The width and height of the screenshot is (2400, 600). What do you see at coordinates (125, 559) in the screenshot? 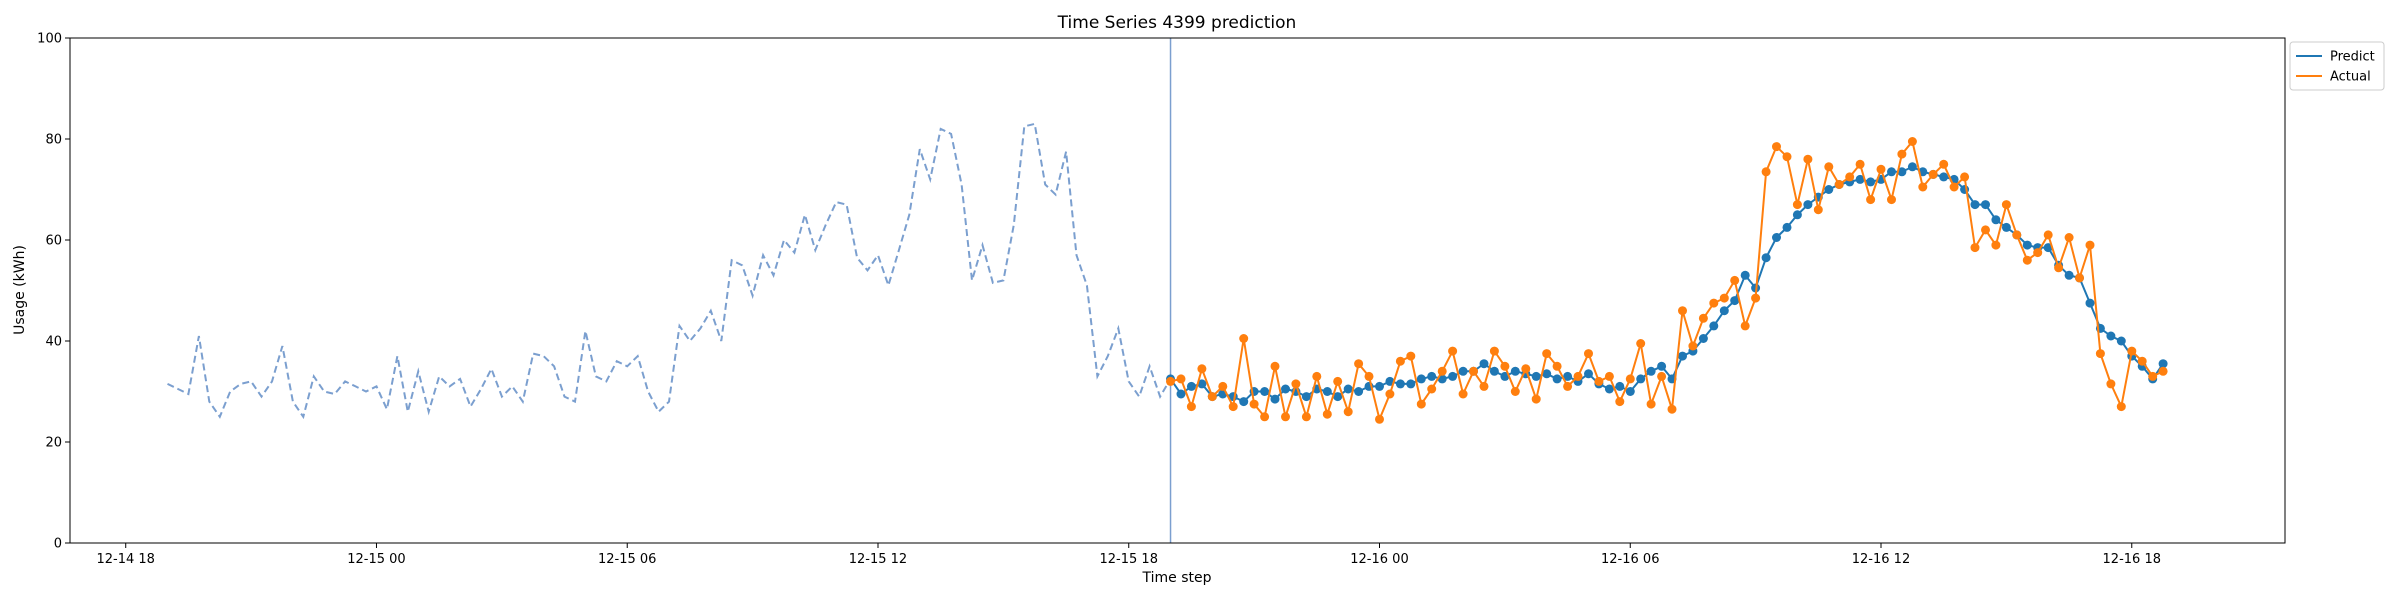
I see `x-tick-label: 12-14 18` at bounding box center [125, 559].